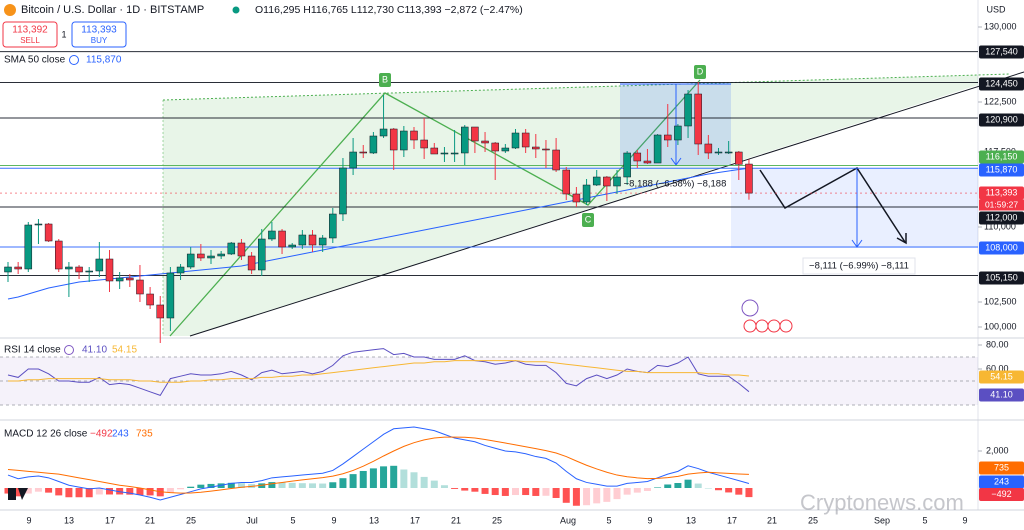  What do you see at coordinates (813, 520) in the screenshot?
I see `x-tick-label: 25` at bounding box center [813, 520].